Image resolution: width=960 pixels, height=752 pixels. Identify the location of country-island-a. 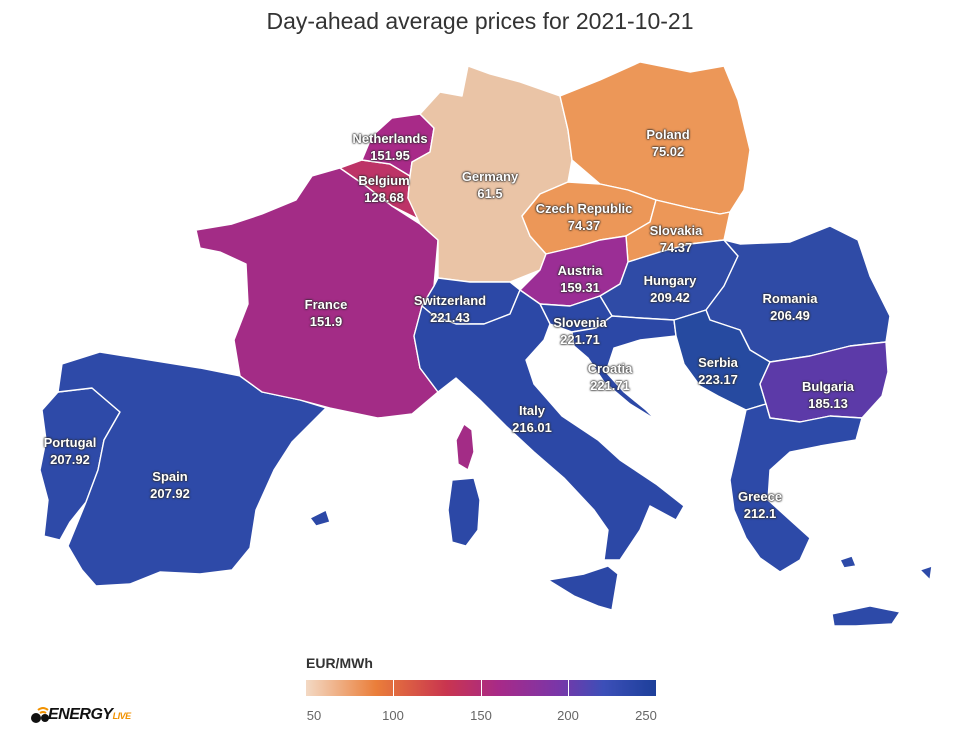
(320, 518).